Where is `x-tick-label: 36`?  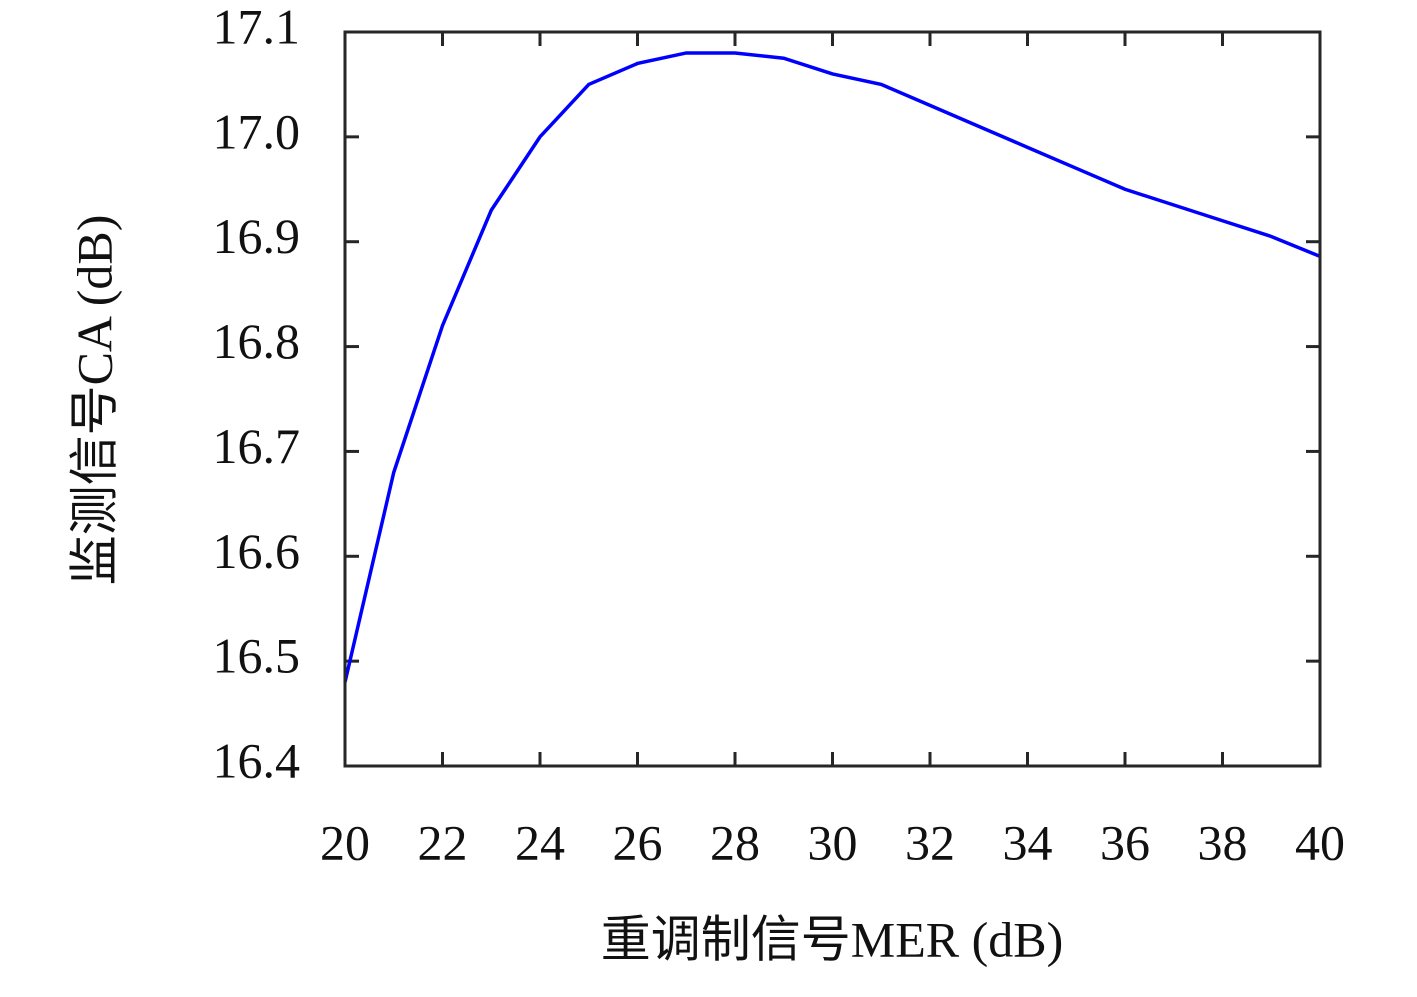
x-tick-label: 36 is located at coordinates (1125, 842).